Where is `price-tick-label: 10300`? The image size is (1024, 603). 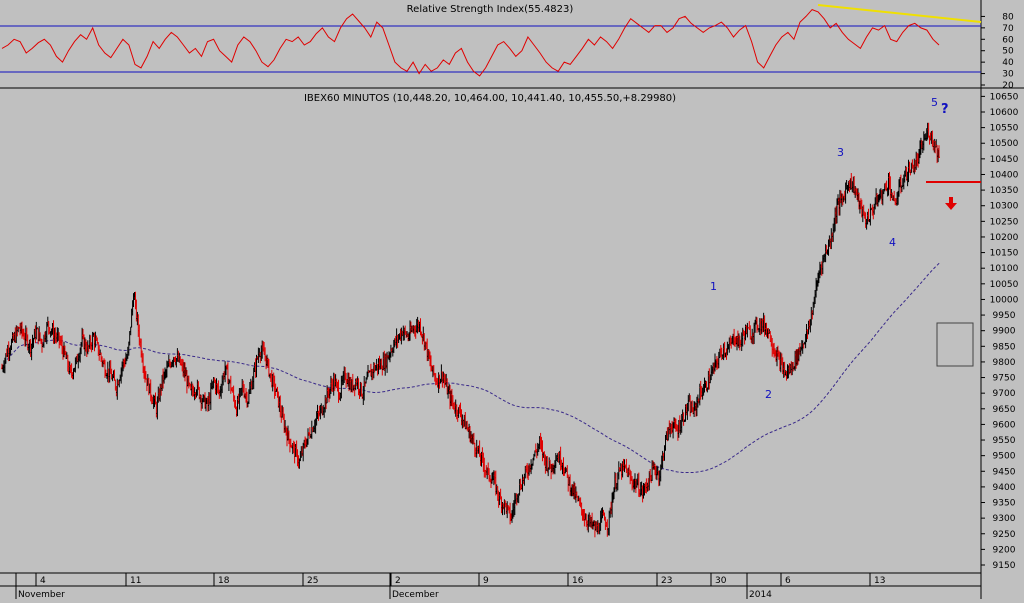
price-tick-label: 10300 is located at coordinates (1004, 207).